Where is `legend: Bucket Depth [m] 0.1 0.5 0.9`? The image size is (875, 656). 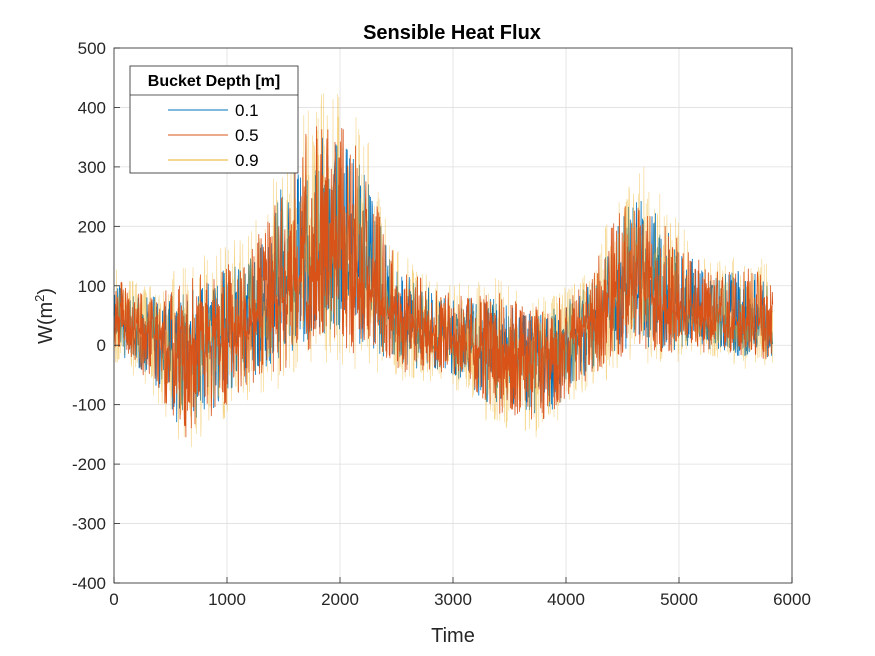
legend: Bucket Depth [m] 0.1 0.5 0.9 is located at coordinates (214, 119).